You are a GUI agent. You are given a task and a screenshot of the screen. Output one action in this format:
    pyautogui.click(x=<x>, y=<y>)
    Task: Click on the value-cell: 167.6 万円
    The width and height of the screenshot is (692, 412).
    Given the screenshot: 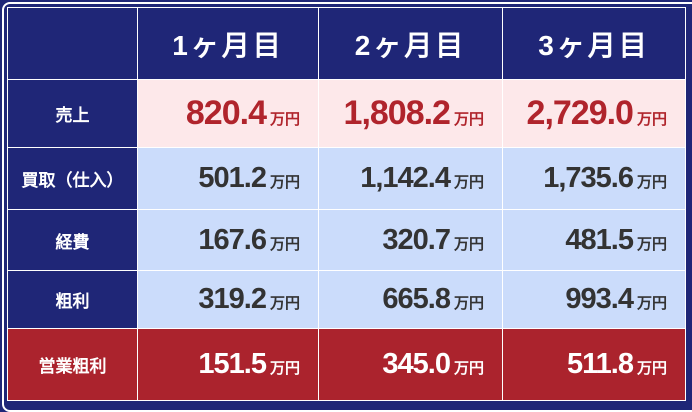 What is the action you would take?
    pyautogui.click(x=228, y=240)
    